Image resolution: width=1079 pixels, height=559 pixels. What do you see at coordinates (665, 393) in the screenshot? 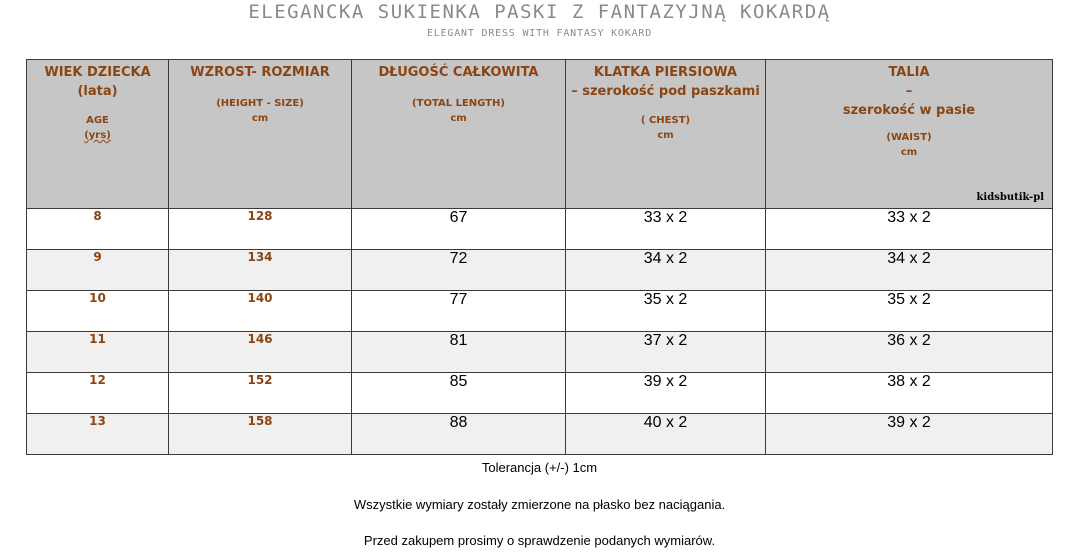
I see `cell-chest: 39 x 2` at bounding box center [665, 393].